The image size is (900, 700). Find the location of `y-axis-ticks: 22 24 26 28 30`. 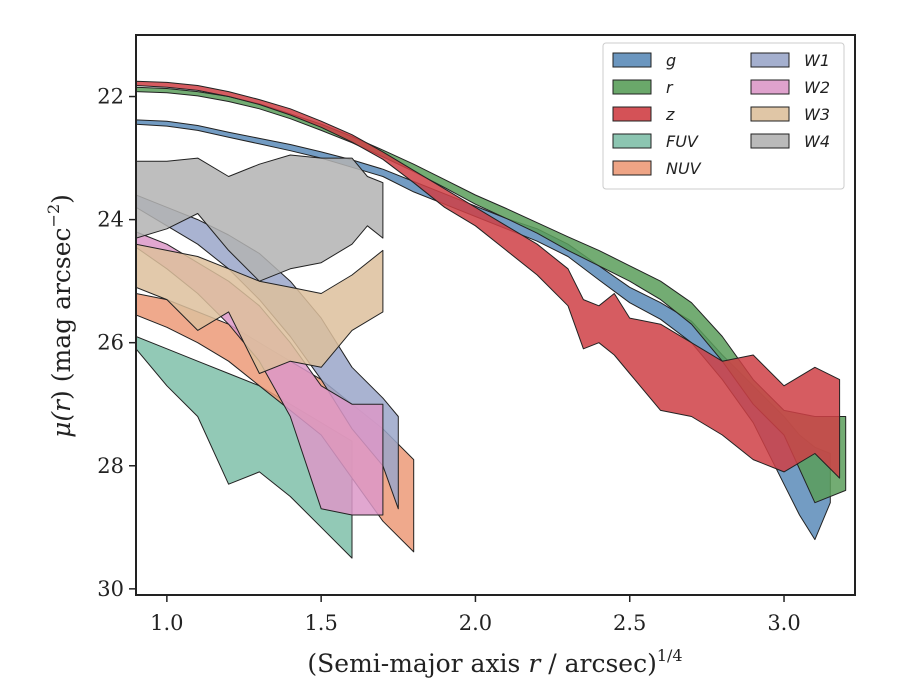

y-axis-ticks: 22 24 26 28 30 is located at coordinates (116, 343).